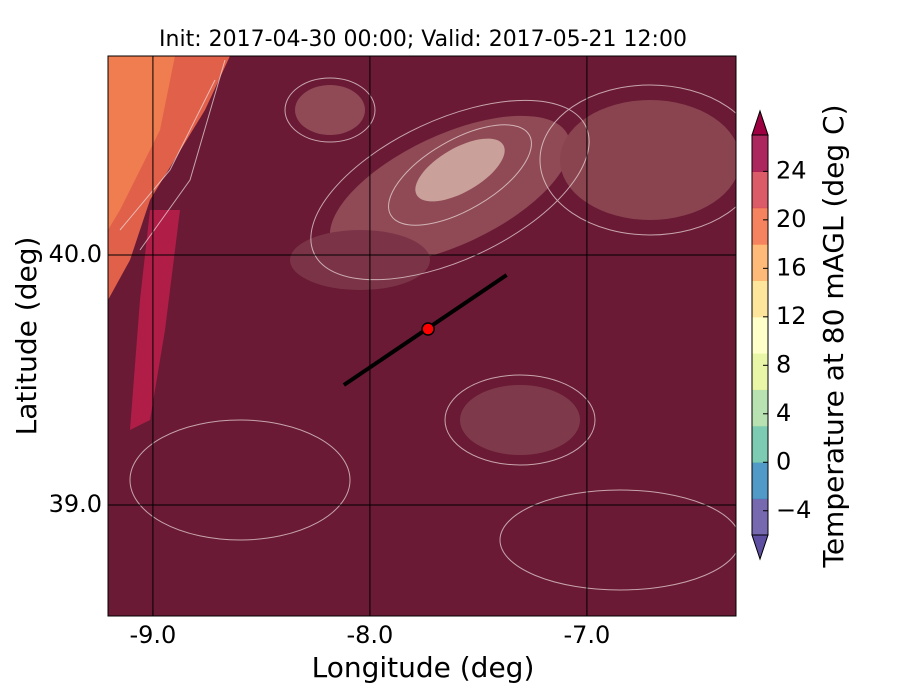 This screenshot has height=700, width=900. Describe the element at coordinates (760, 547) in the screenshot. I see `colorbar-extend-low` at that location.